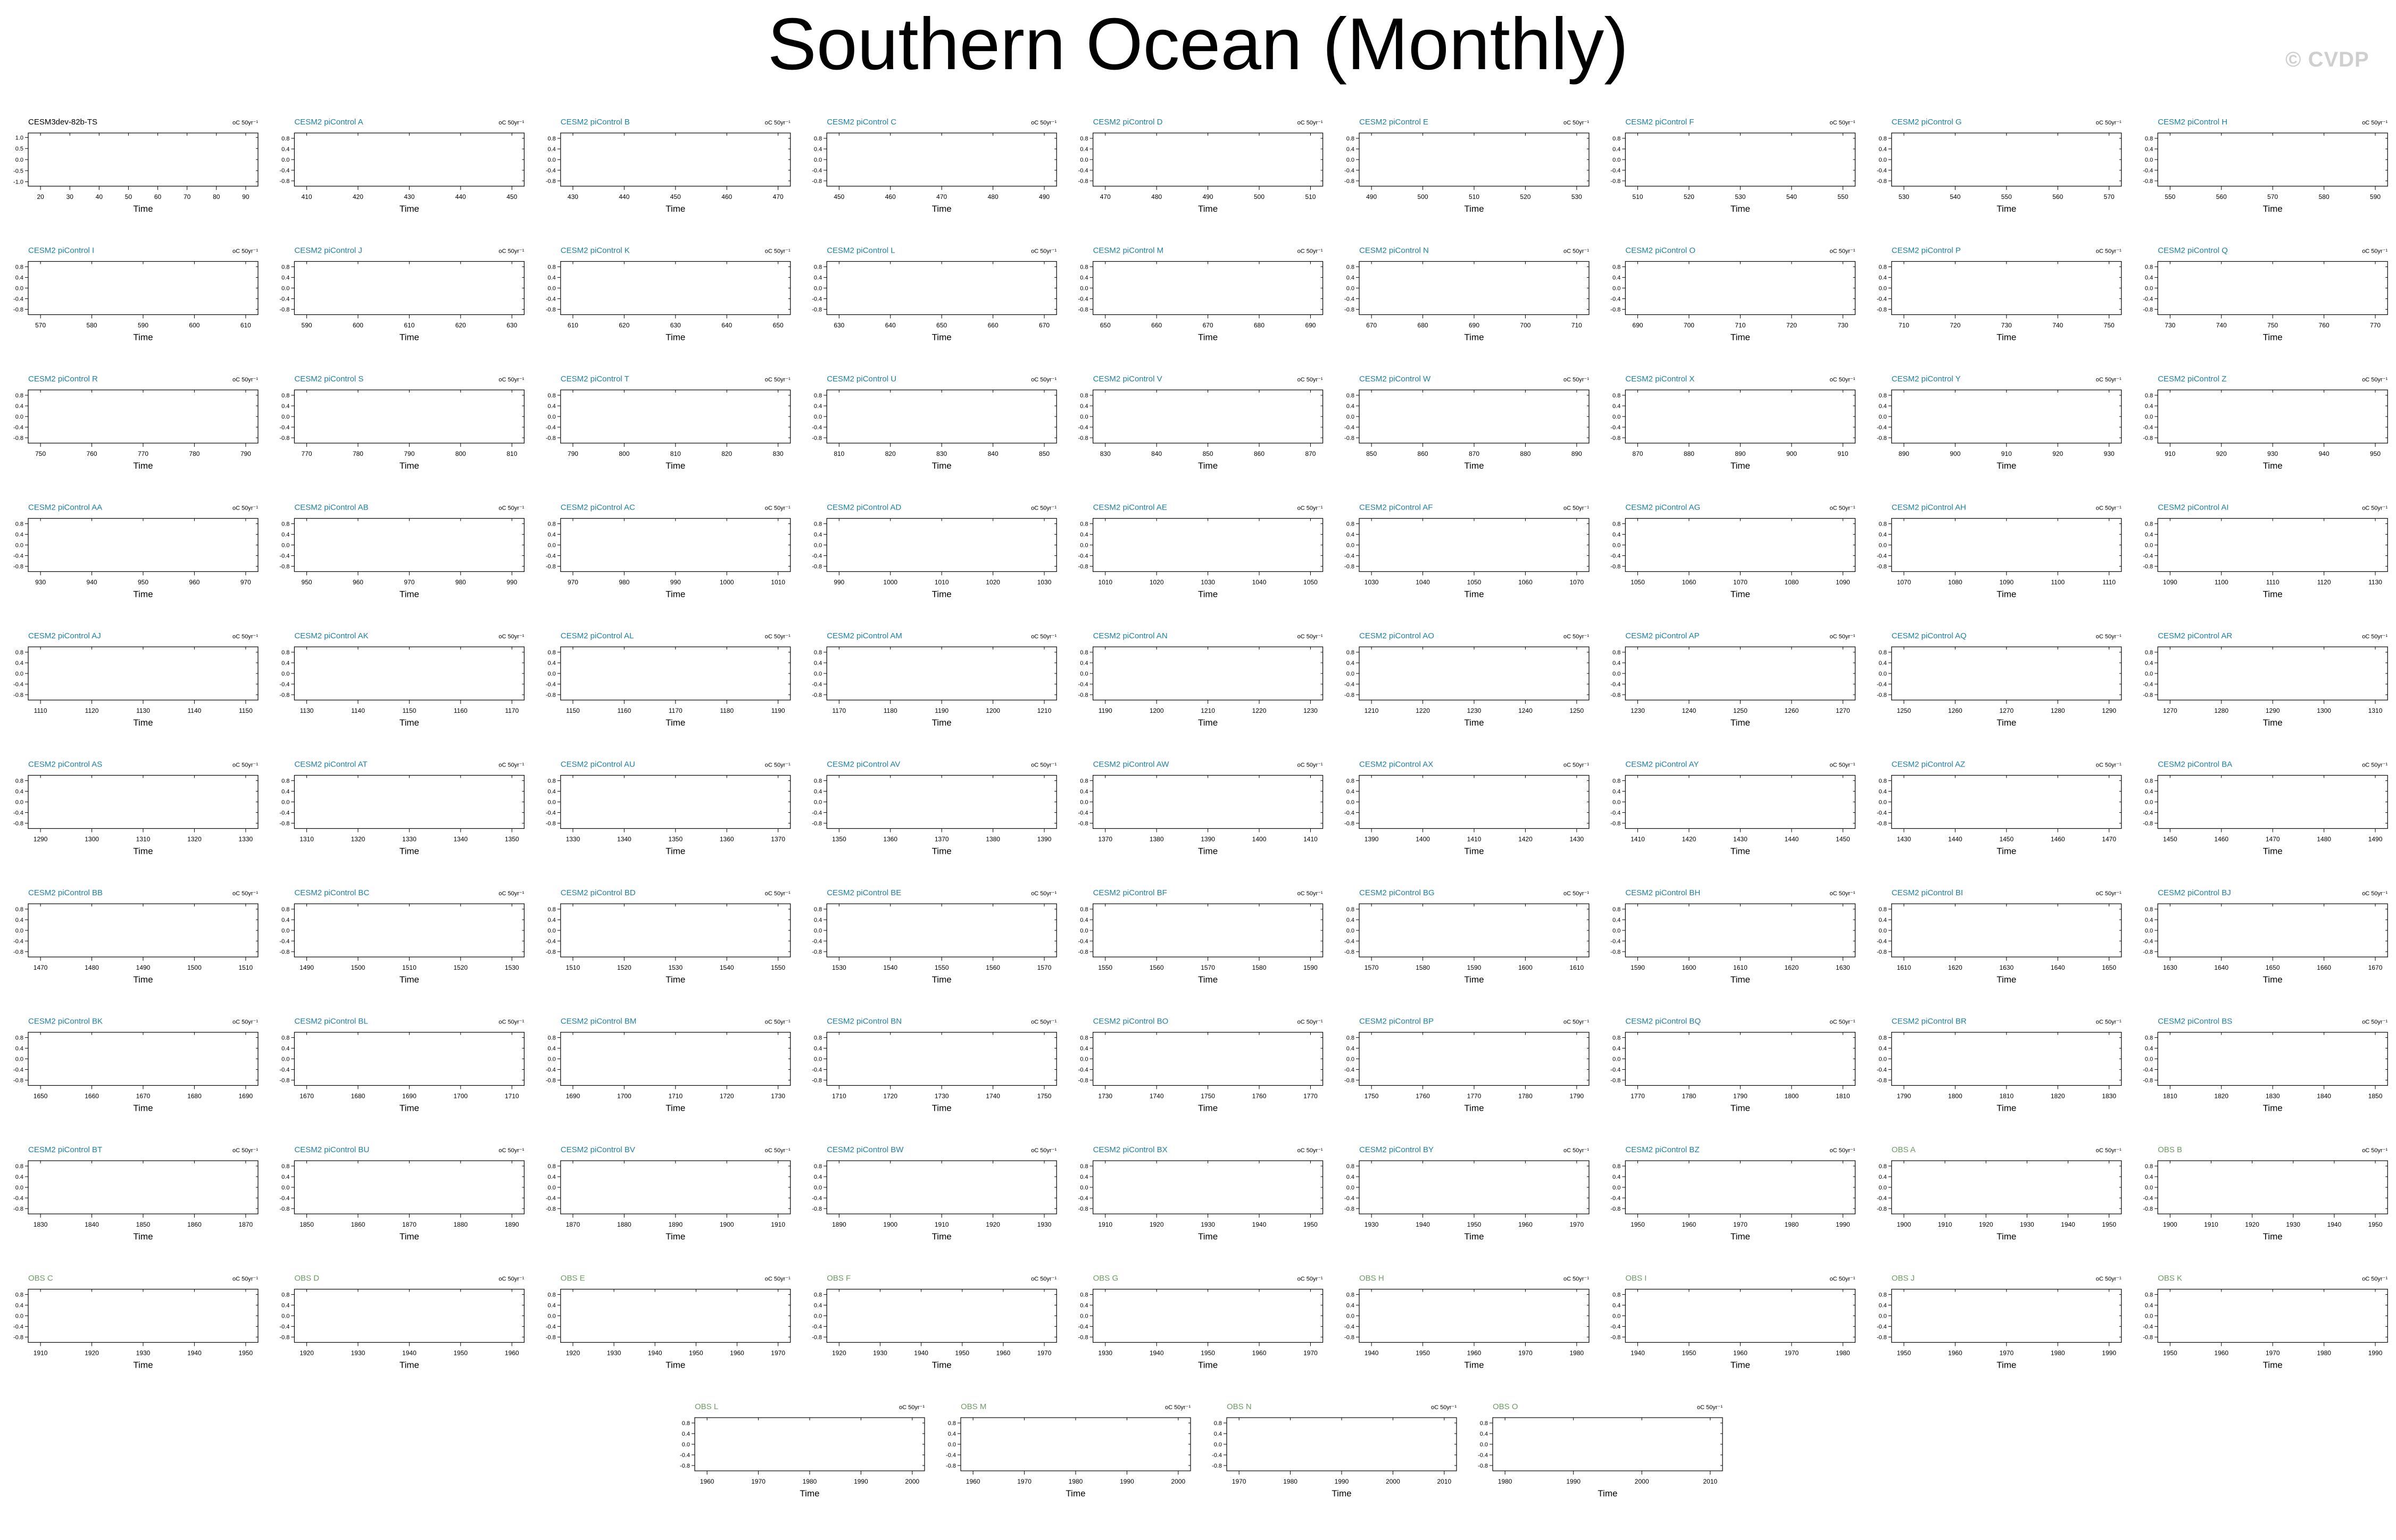 Image resolution: width=2396 pixels, height=1540 pixels. What do you see at coordinates (92, 840) in the screenshot?
I see `x-tick-label: 1300` at bounding box center [92, 840].